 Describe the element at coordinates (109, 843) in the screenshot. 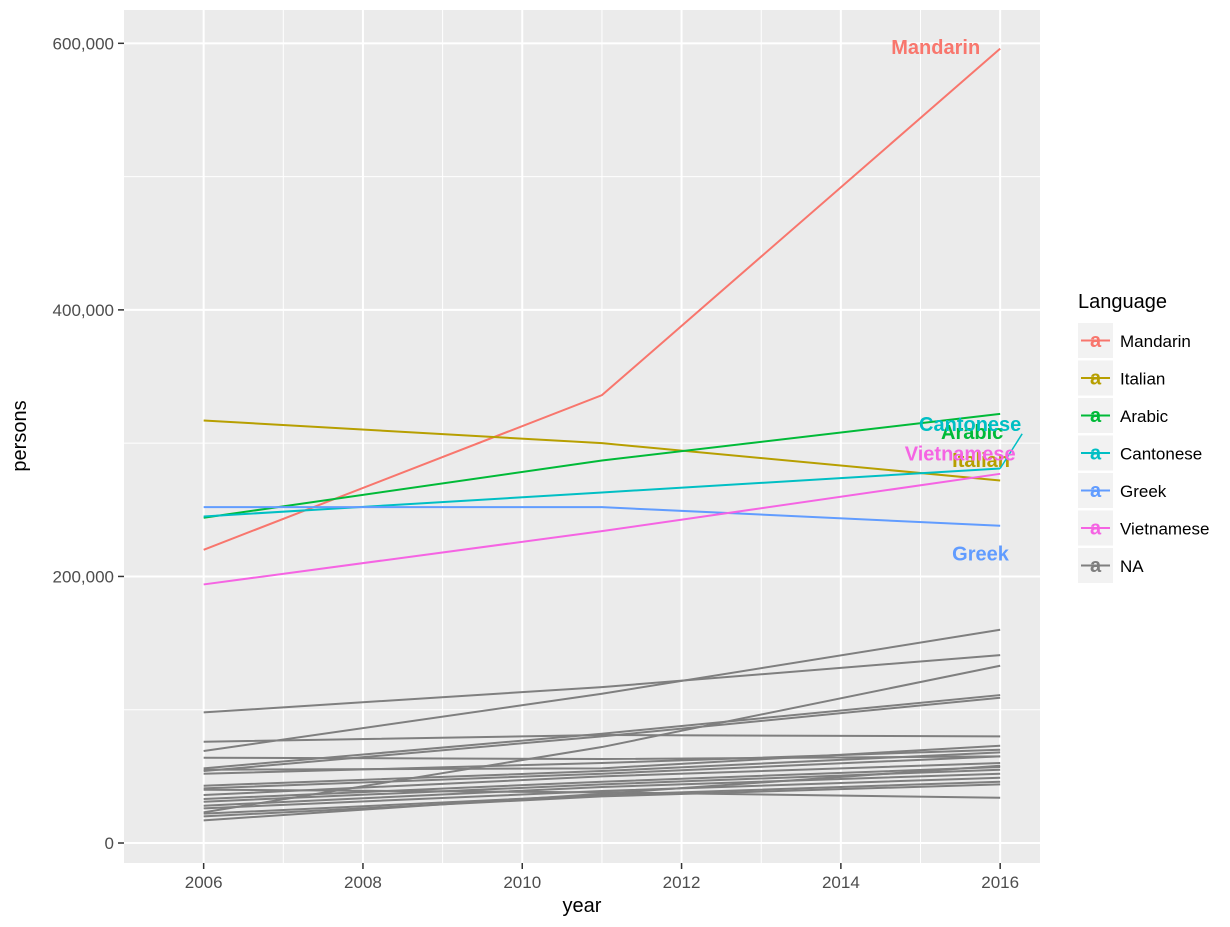

I see `y-tick-label: 0` at that location.